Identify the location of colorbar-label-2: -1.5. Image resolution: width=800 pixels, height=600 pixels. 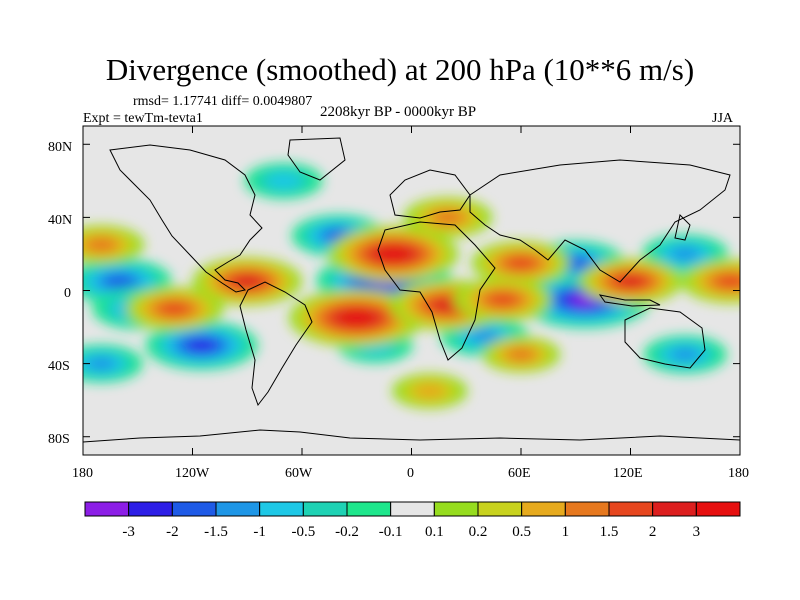
(216, 532).